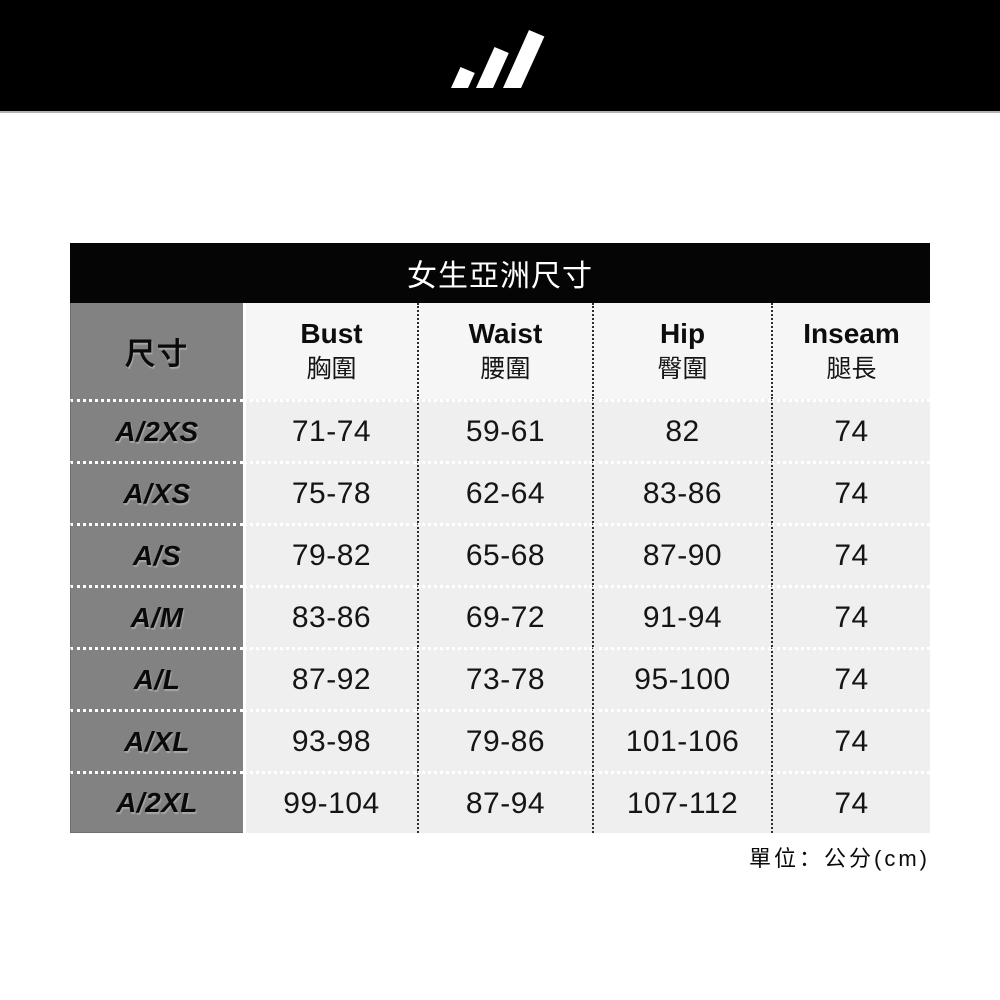  I want to click on table-row-cell: A/L, so click(156, 678).